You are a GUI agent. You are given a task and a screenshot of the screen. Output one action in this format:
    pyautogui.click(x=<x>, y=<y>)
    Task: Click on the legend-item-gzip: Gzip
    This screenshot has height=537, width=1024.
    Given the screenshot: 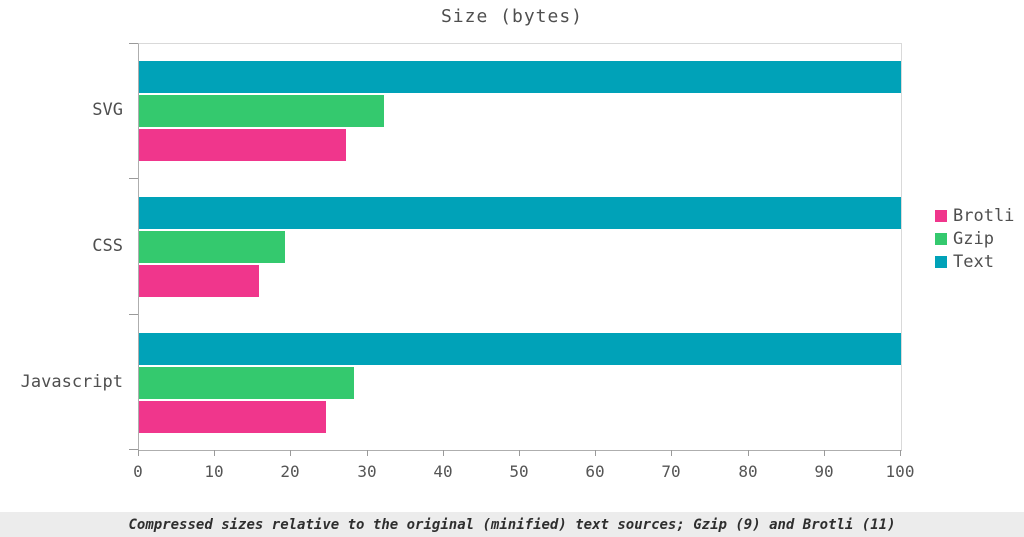 What is the action you would take?
    pyautogui.click(x=974, y=238)
    